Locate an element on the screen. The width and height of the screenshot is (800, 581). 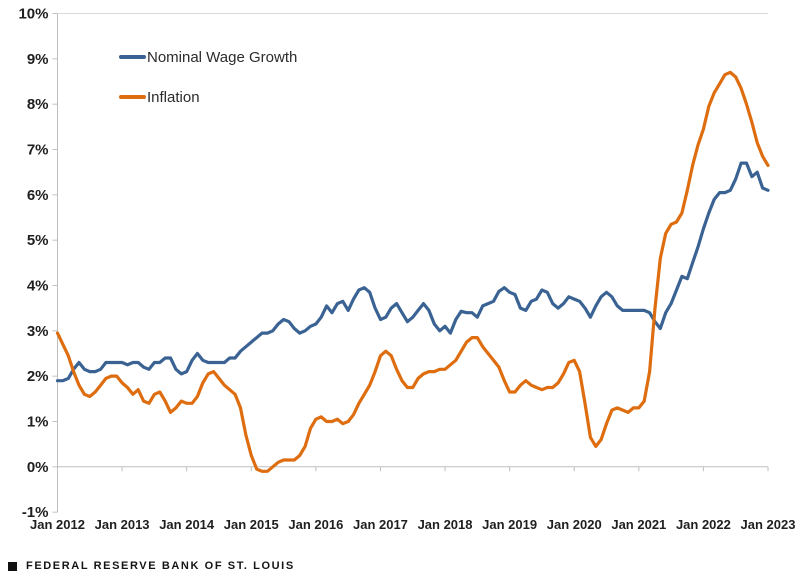
y-tick-label: 9% is located at coordinates (38, 59).